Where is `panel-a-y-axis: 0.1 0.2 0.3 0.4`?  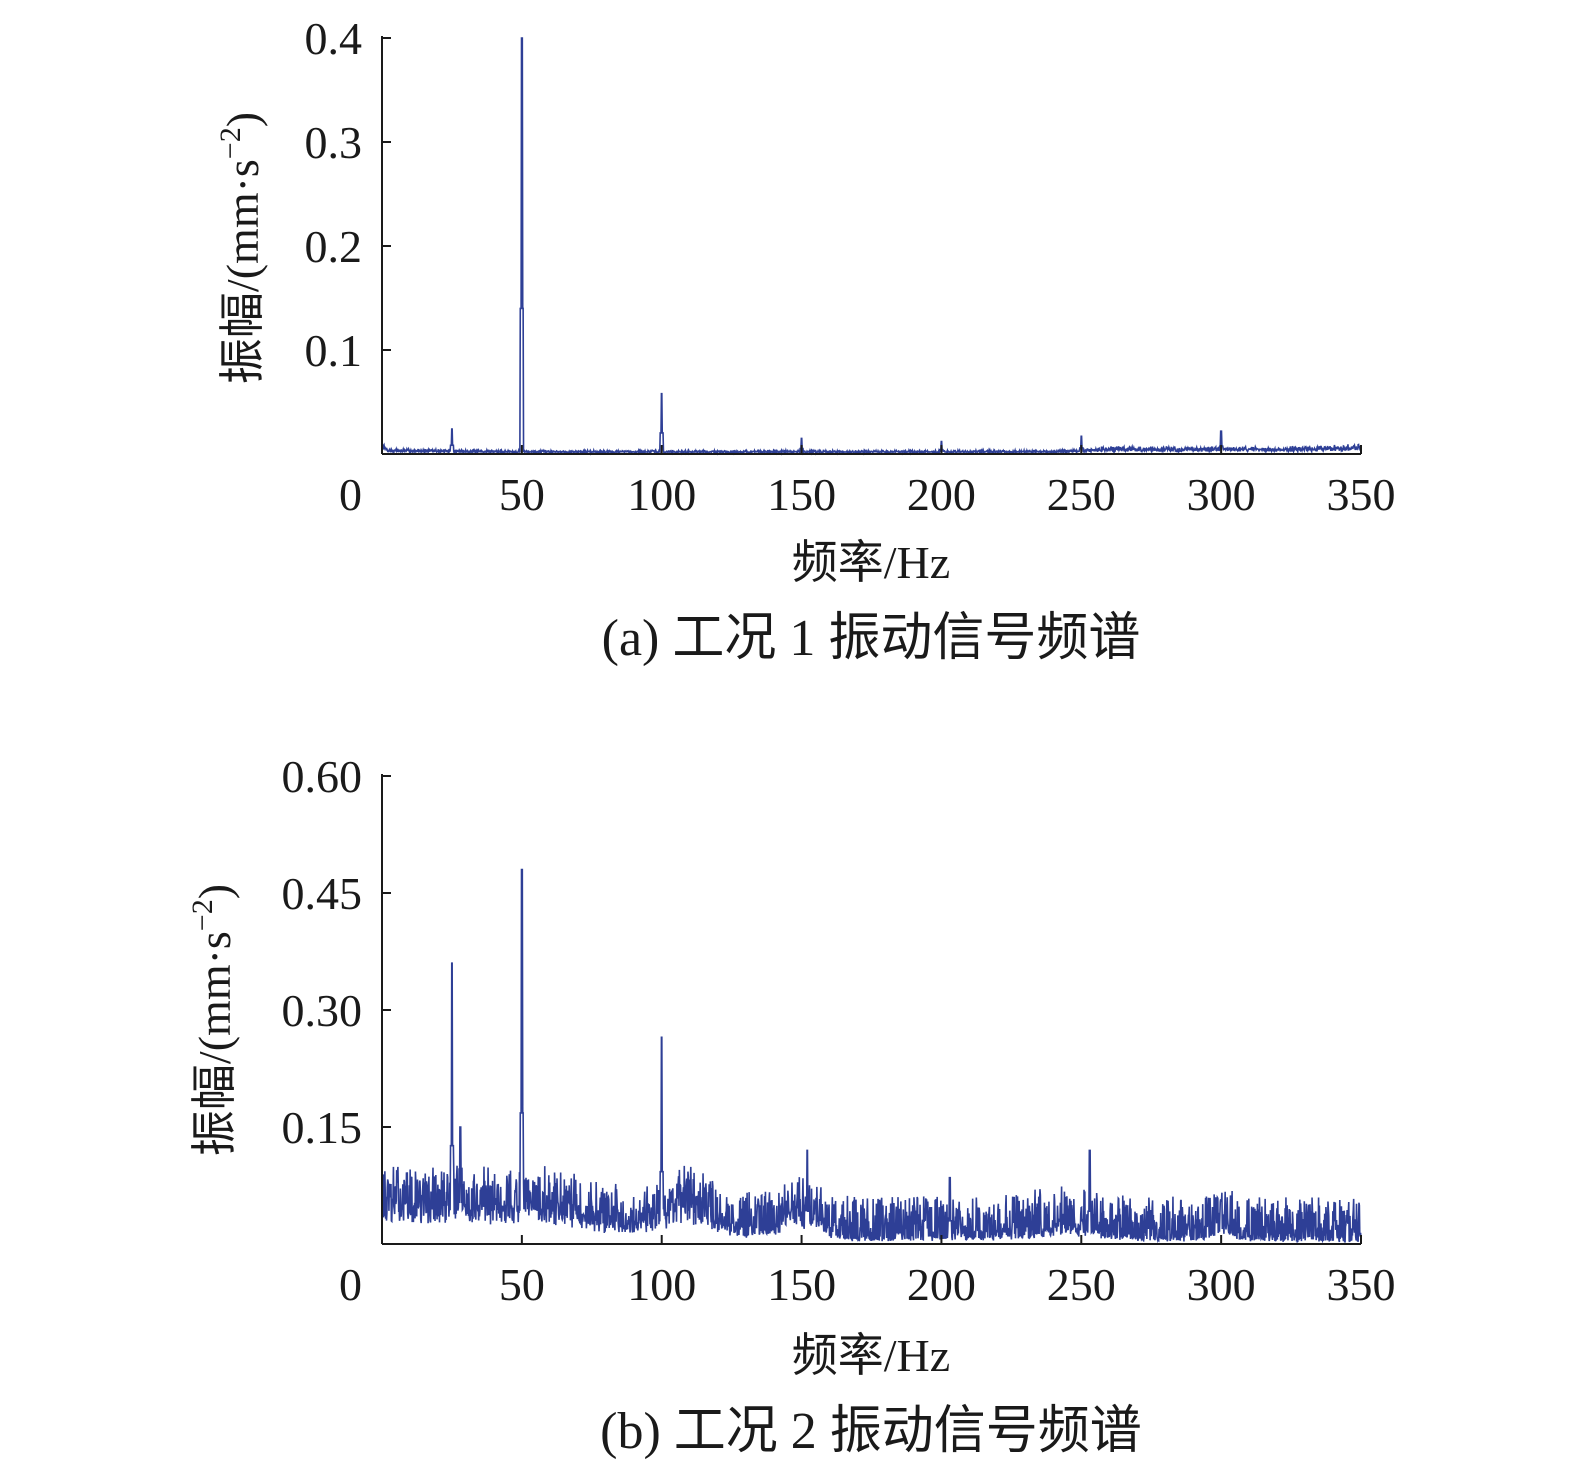 panel-a-y-axis: 0.1 0.2 0.3 0.4 is located at coordinates (348, 233).